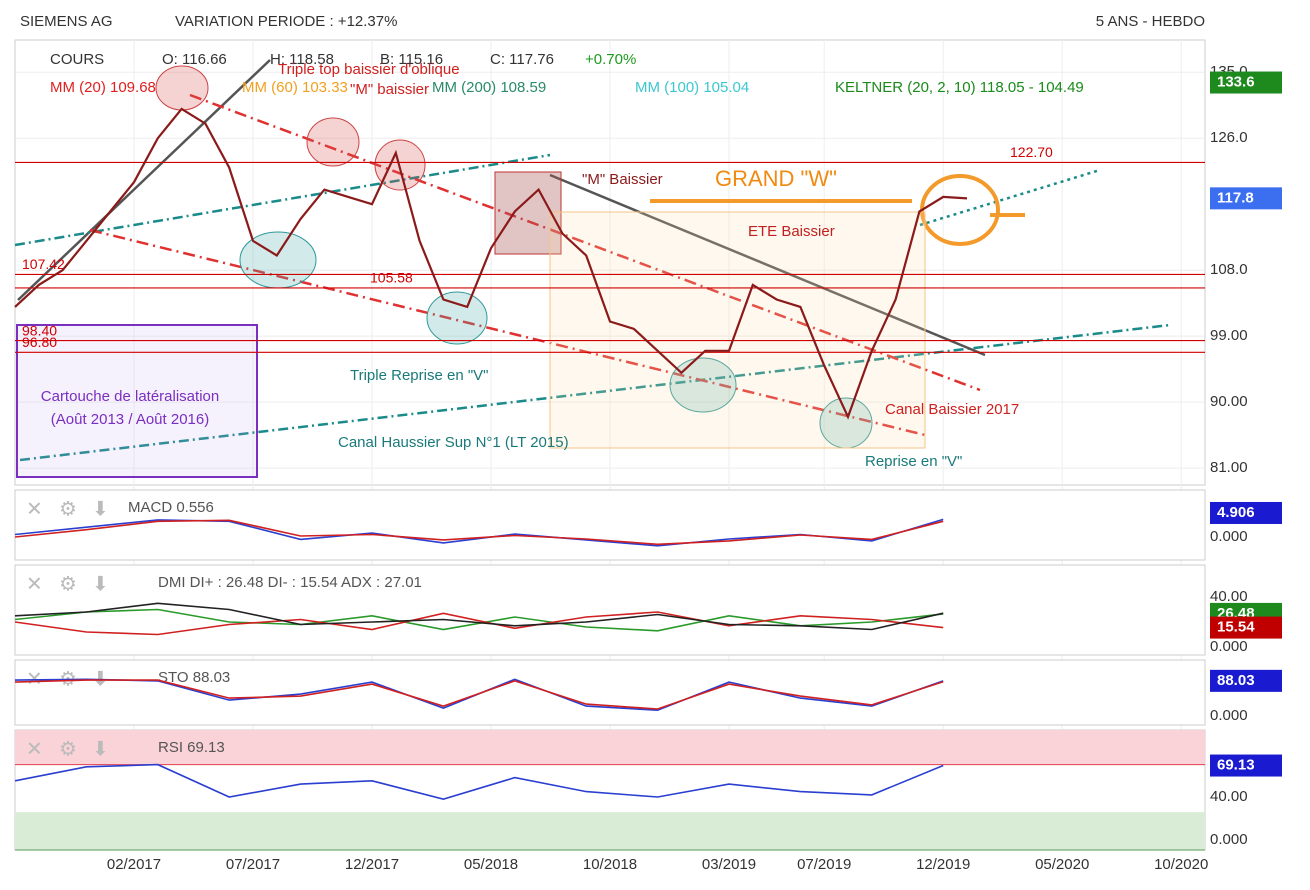 Image resolution: width=1310 pixels, height=890 pixels. Describe the element at coordinates (1229, 335) in the screenshot. I see `y-tick-label: 99.00` at that location.